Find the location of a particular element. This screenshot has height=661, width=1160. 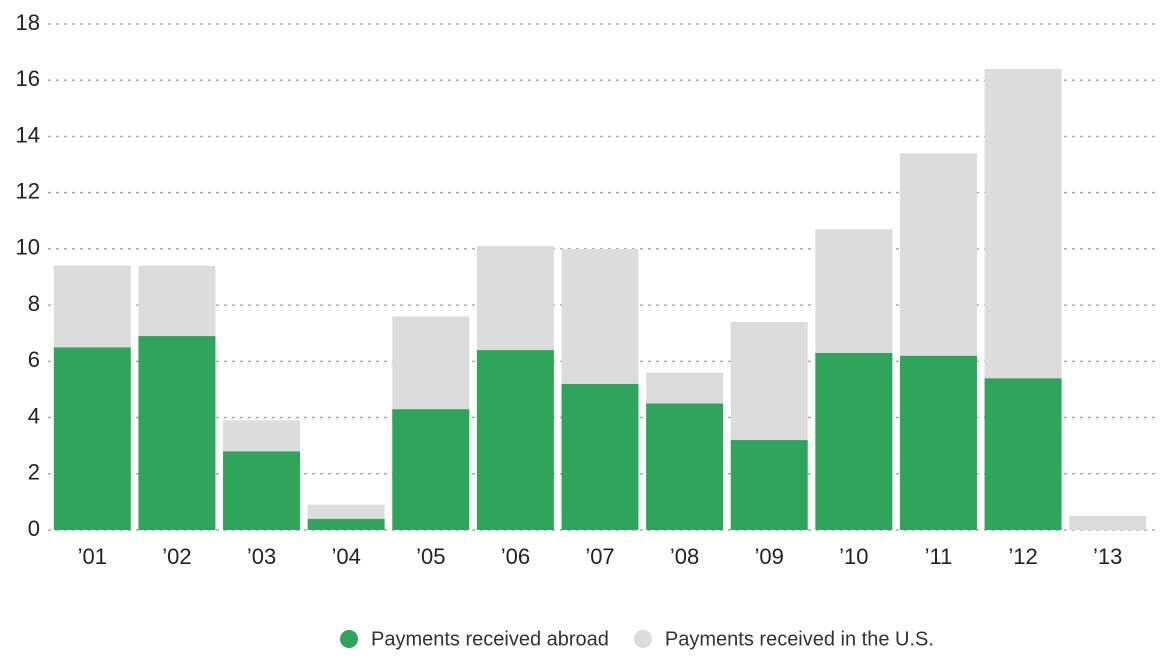

x-tick-label: ’04 is located at coordinates (345, 556).